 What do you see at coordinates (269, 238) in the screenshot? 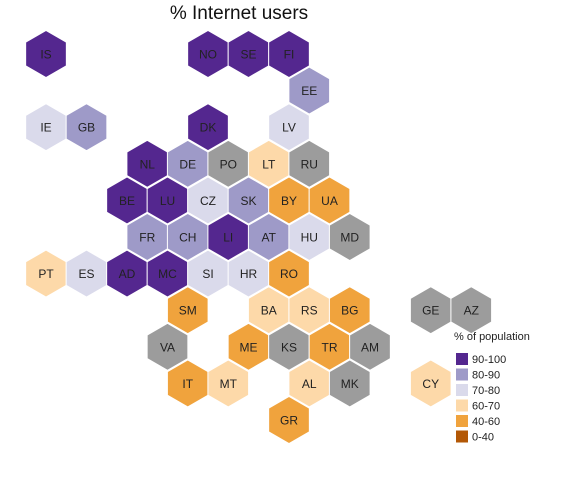
I see `country-code-label: AT` at bounding box center [269, 238].